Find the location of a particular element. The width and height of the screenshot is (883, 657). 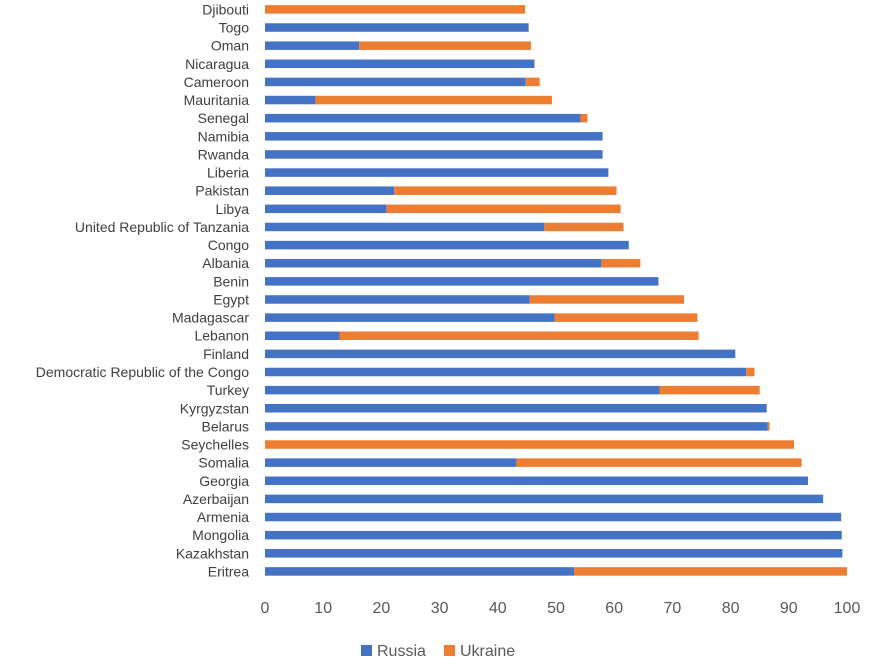

bar-russia-pakistan is located at coordinates (330, 190).